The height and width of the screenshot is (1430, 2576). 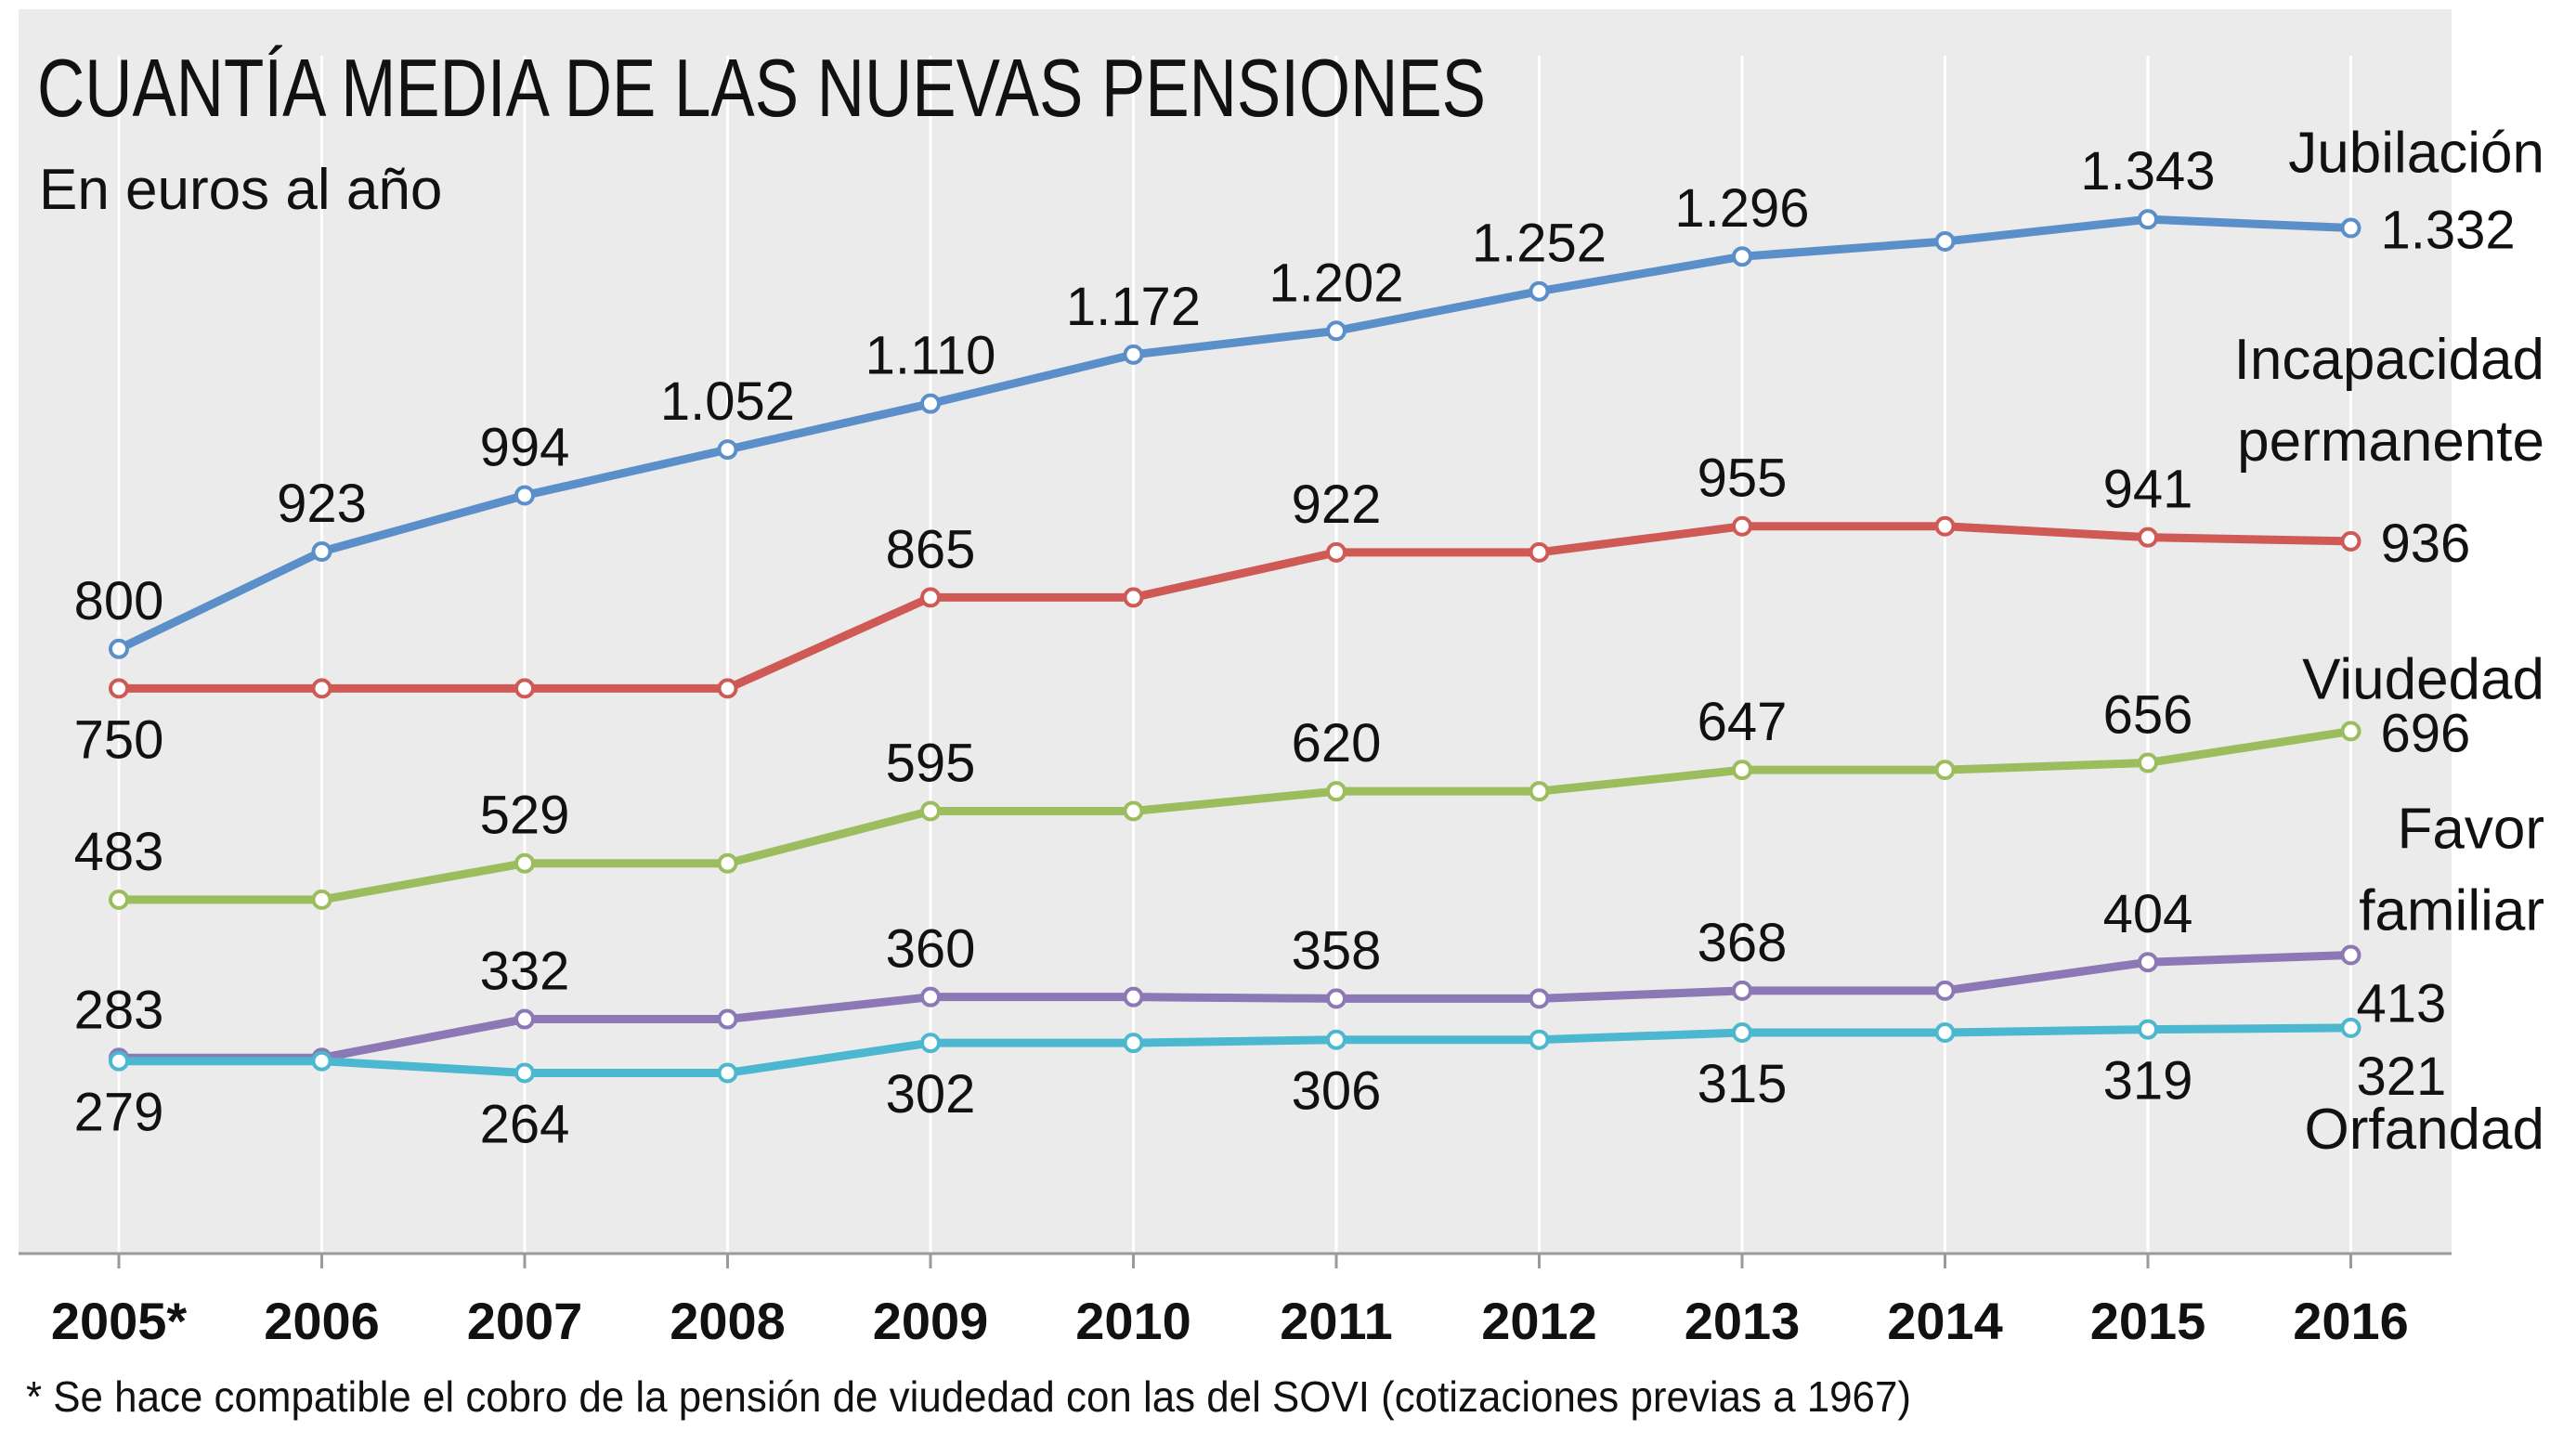 What do you see at coordinates (1337, 1091) in the screenshot?
I see `data-label: 306` at bounding box center [1337, 1091].